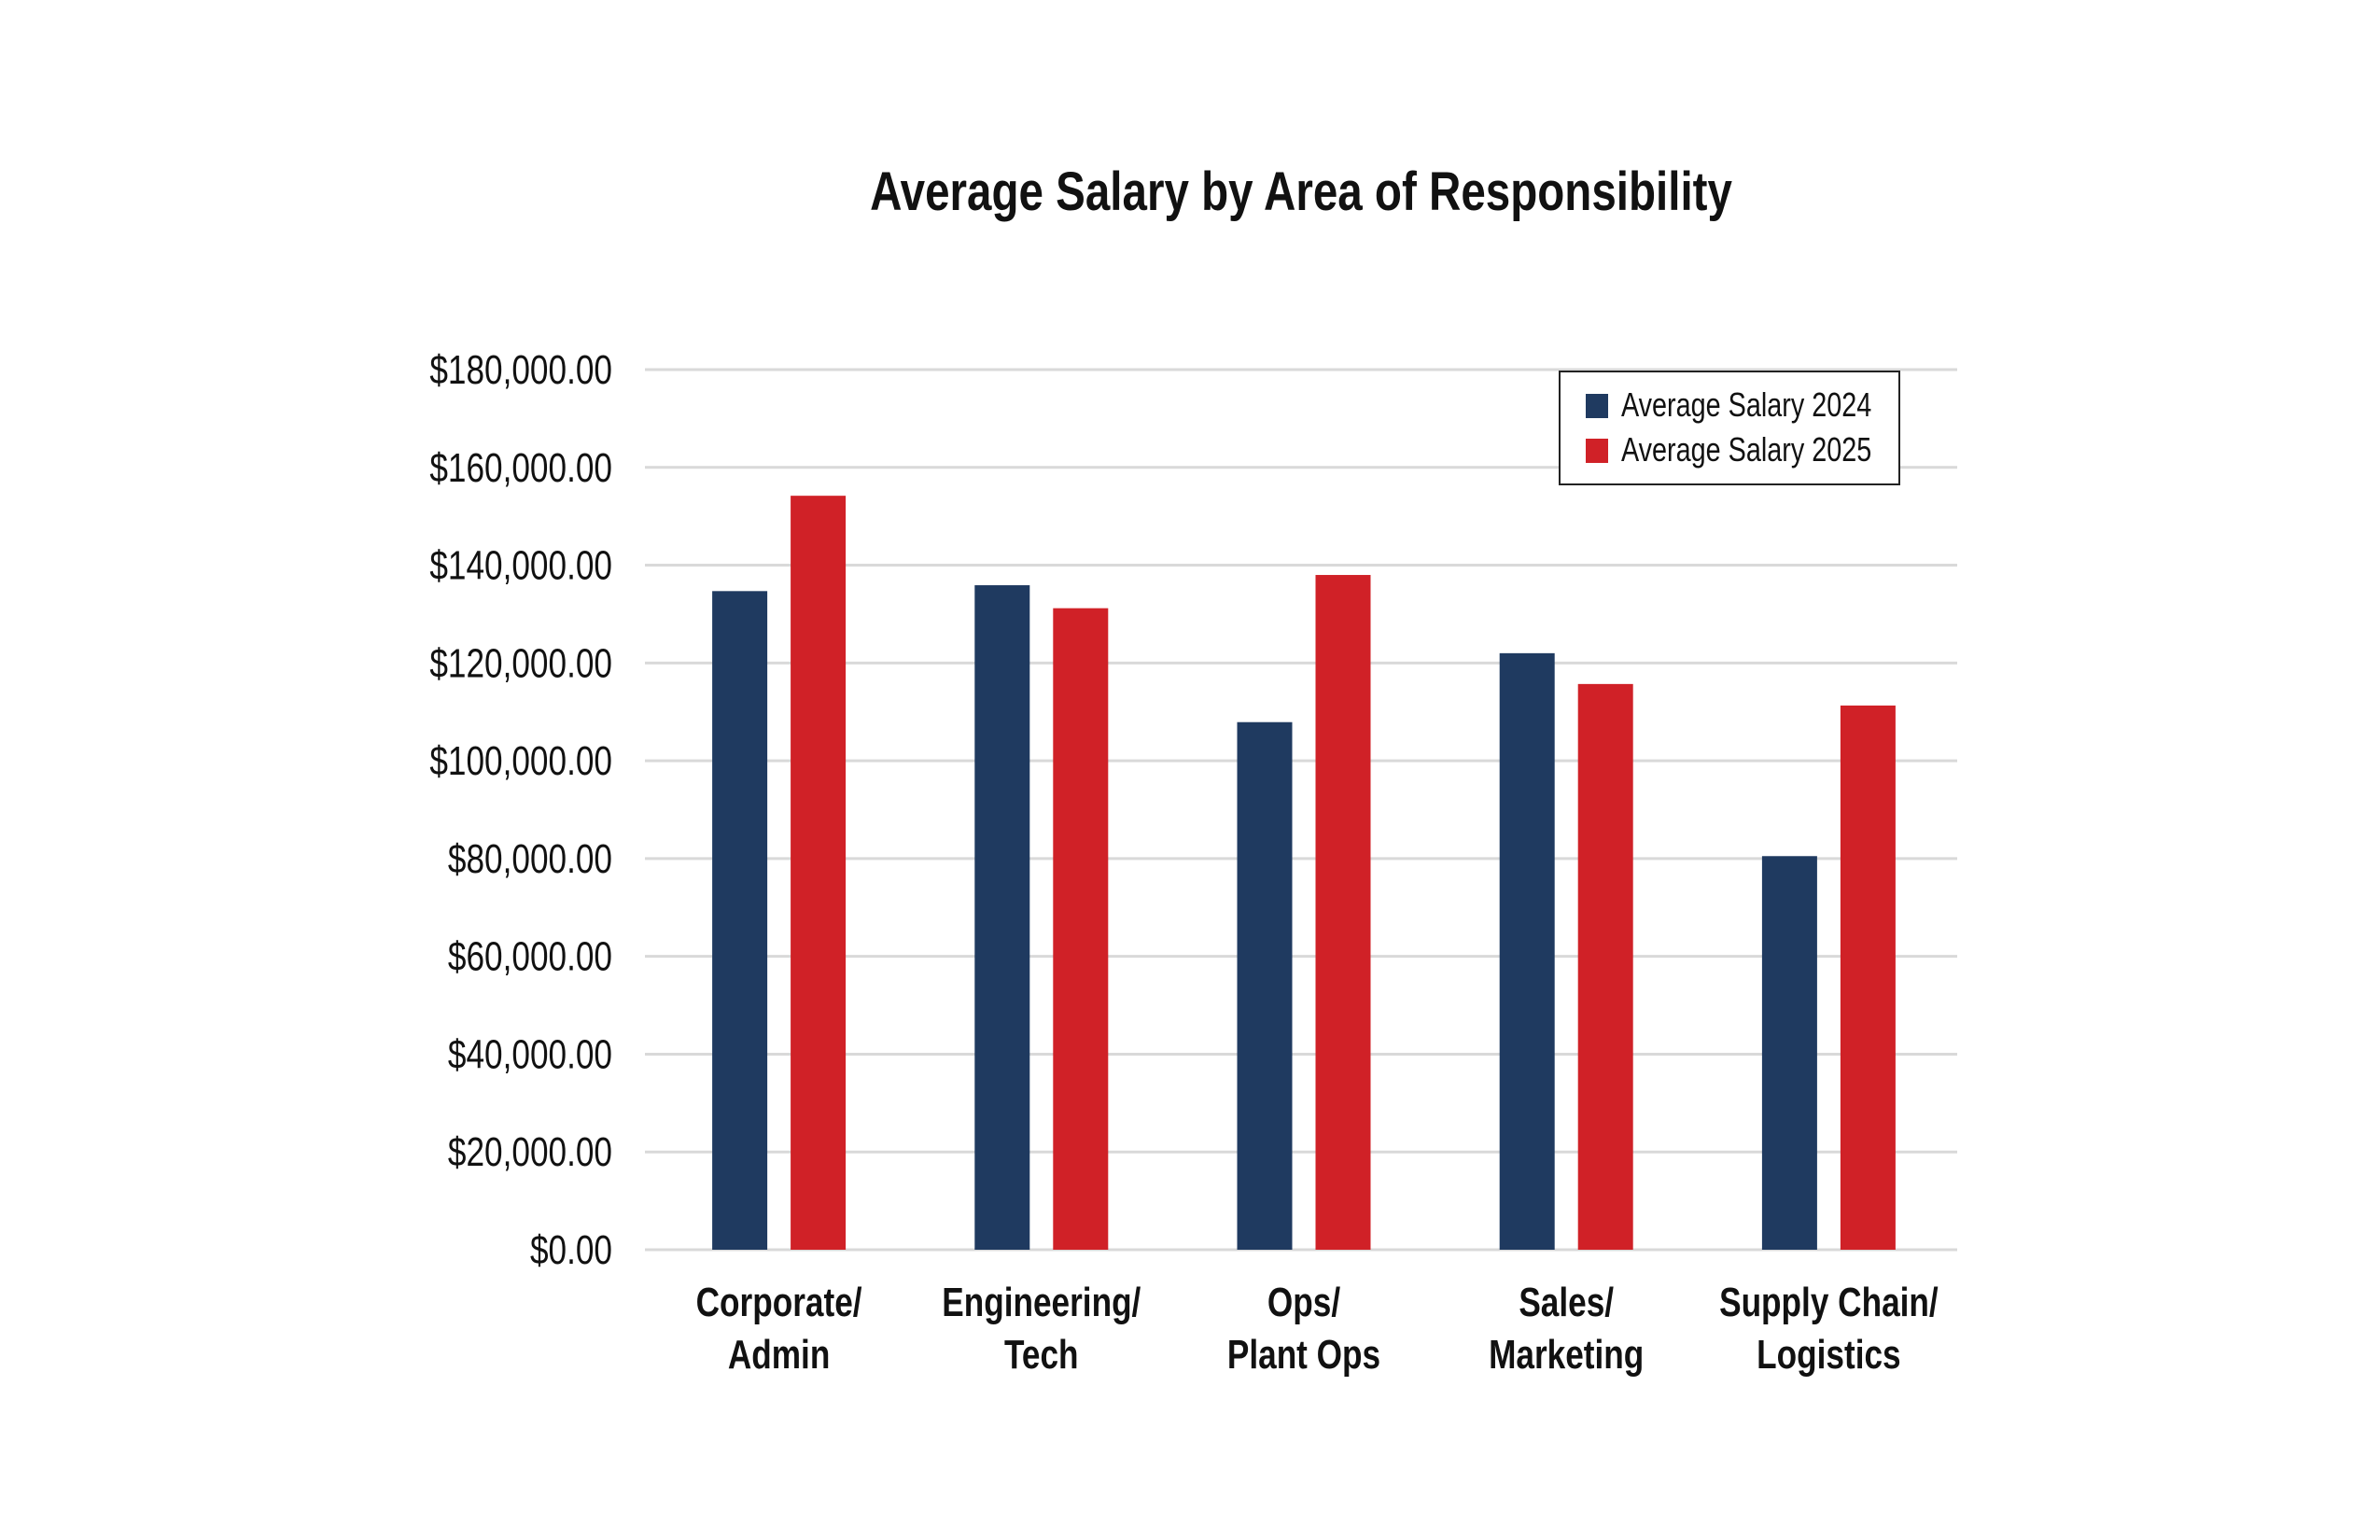 Image resolution: width=2380 pixels, height=1540 pixels. Describe the element at coordinates (1746, 404) in the screenshot. I see `legend-label: Average Salary 2024` at that location.